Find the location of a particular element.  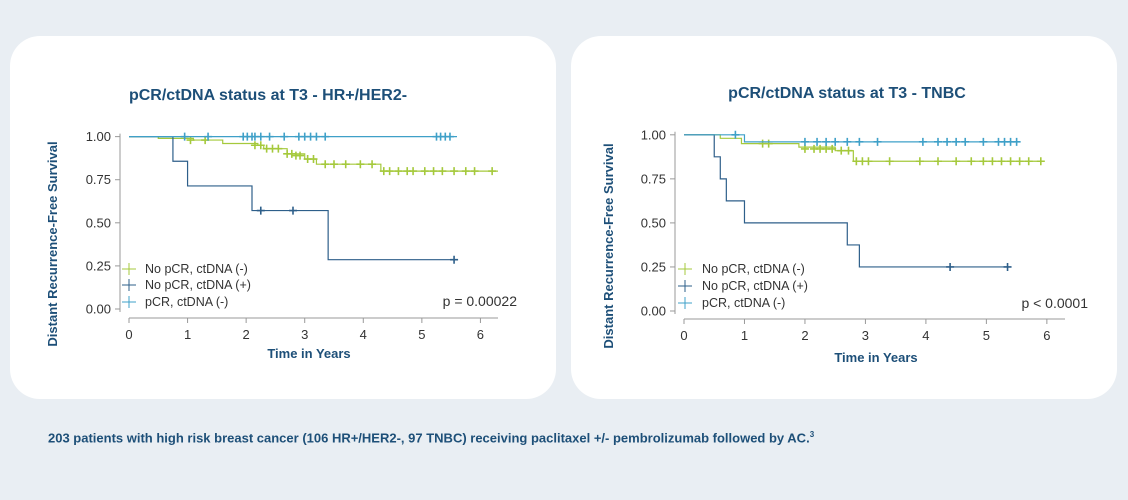

x-tick-label: 0 is located at coordinates (683, 335).